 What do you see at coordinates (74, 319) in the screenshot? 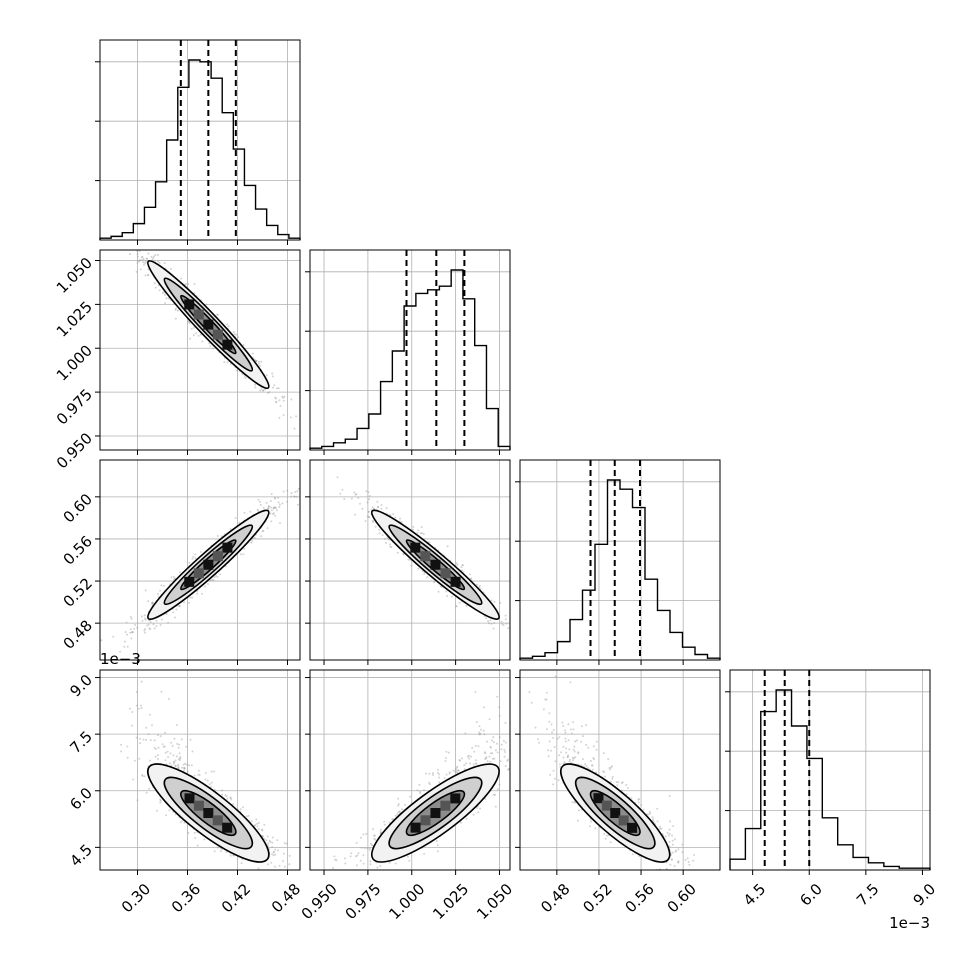
I see `y-tick-label: 1.025` at bounding box center [74, 319].